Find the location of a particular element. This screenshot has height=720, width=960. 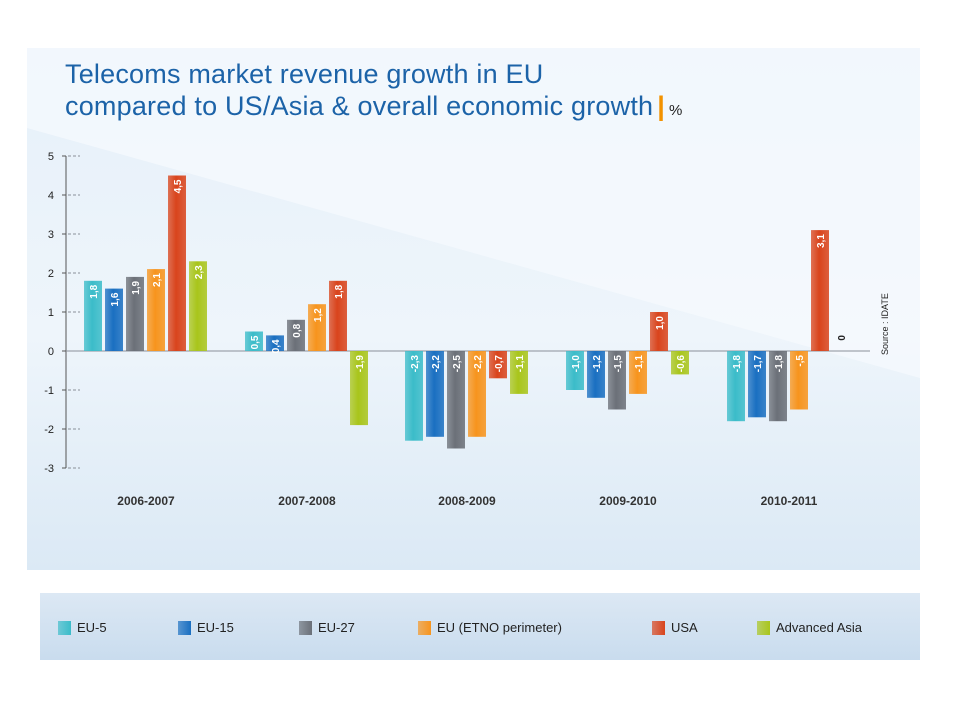

y-tick-label: -3 is located at coordinates (49, 469).